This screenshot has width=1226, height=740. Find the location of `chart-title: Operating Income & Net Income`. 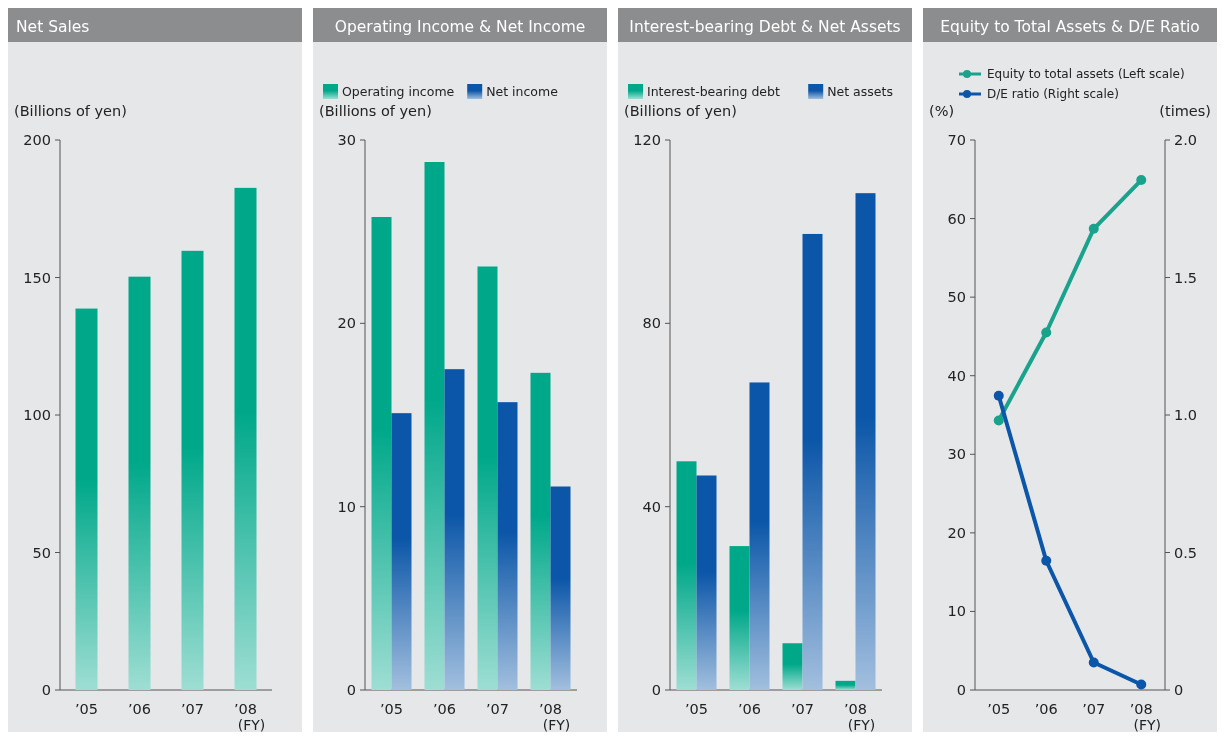

chart-title: Operating Income & Net Income is located at coordinates (460, 27).